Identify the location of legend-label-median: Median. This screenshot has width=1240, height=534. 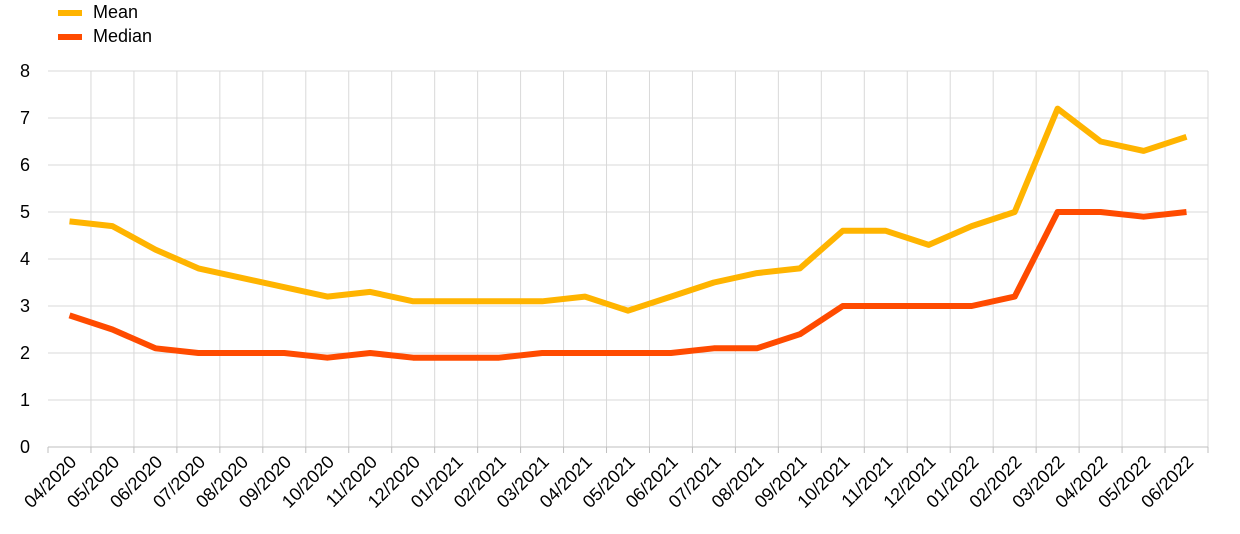
(123, 36).